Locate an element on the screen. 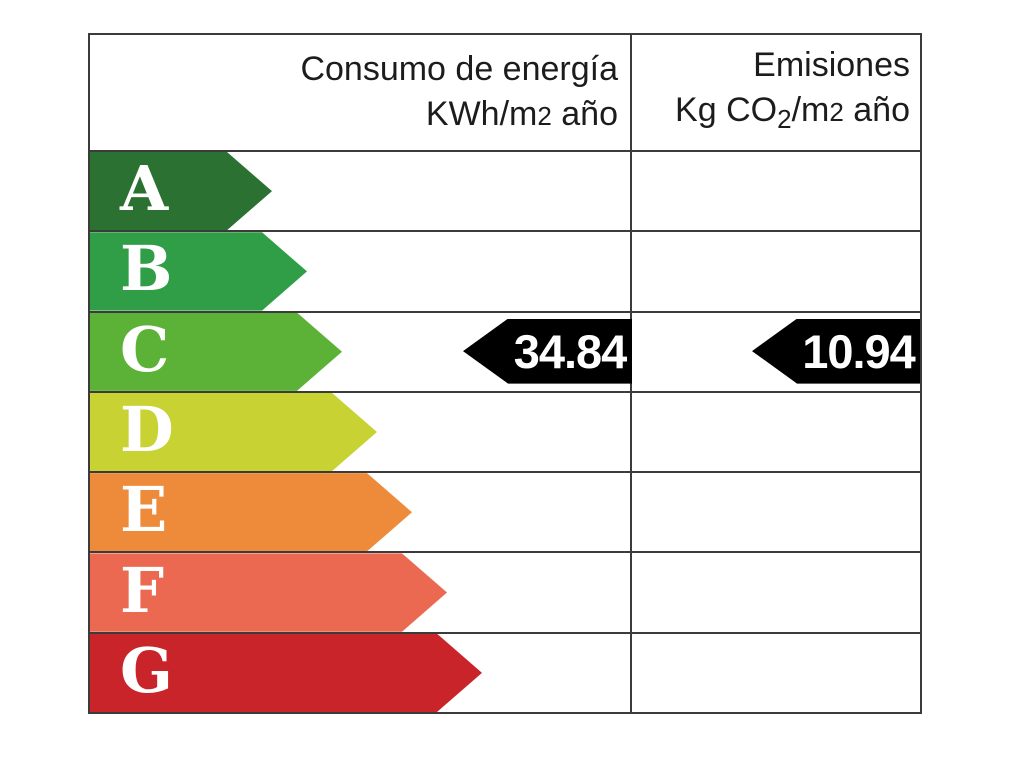  header-consumption-line2: KWh/m2 año is located at coordinates (522, 115).